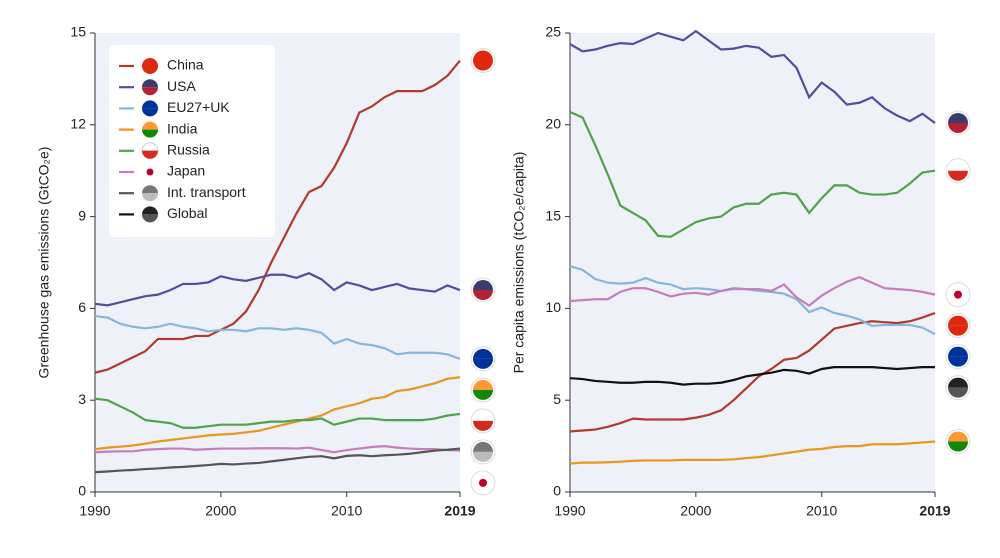 This screenshot has height=558, width=1000. What do you see at coordinates (181, 86) in the screenshot?
I see `legend-label: USA` at bounding box center [181, 86].